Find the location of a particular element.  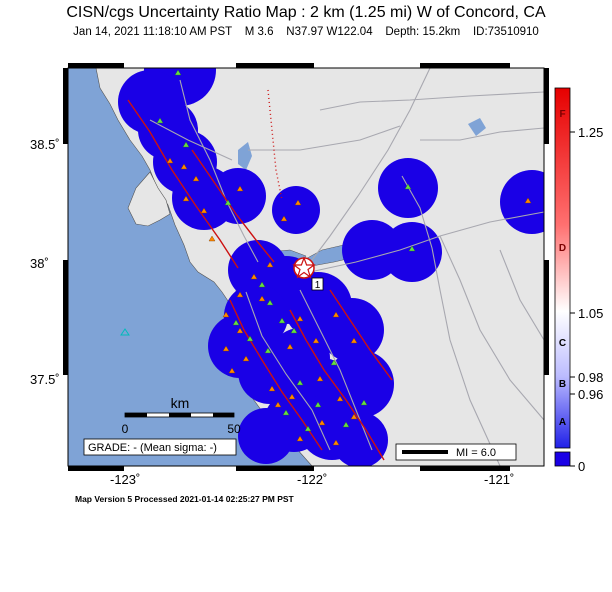

cb-value-0: 0 is located at coordinates (581, 466).